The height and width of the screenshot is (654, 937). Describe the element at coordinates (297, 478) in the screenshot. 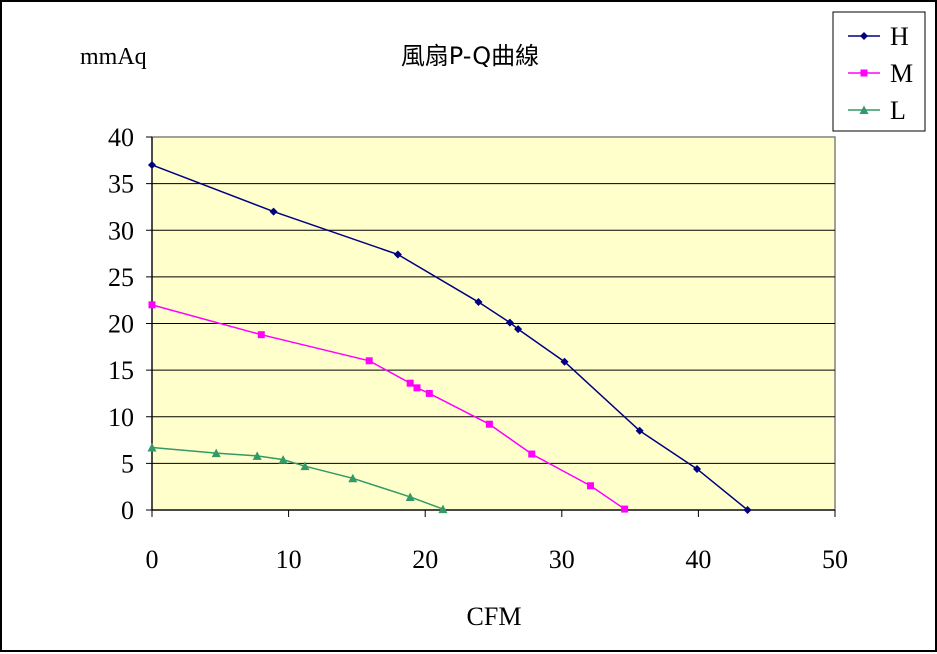

I see `series-l-line` at that location.